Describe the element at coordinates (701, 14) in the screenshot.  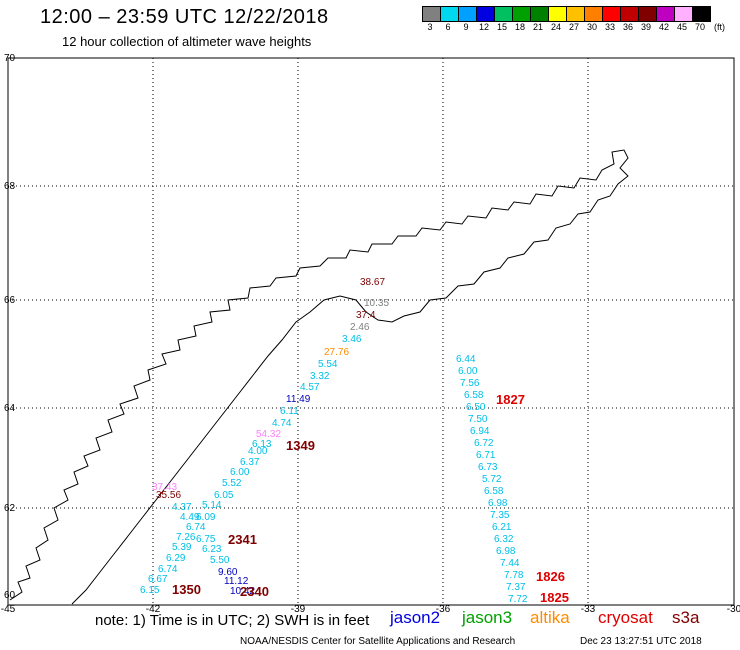
I see `colorbar-swatch` at that location.